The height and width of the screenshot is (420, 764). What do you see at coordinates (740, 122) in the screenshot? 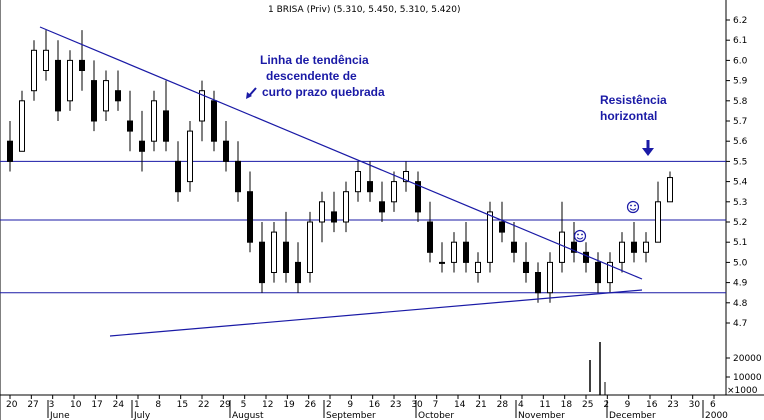
I see `y-tick-label-5: 5.7` at bounding box center [740, 122].